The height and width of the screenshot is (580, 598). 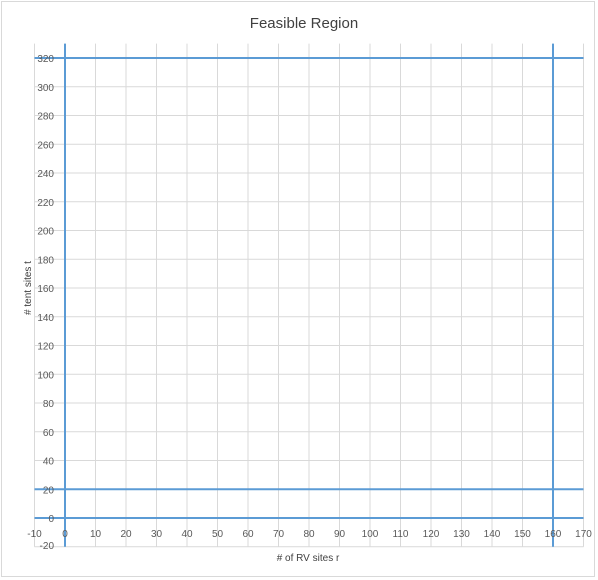 I want to click on y-tick-label: 260, so click(x=45, y=145).